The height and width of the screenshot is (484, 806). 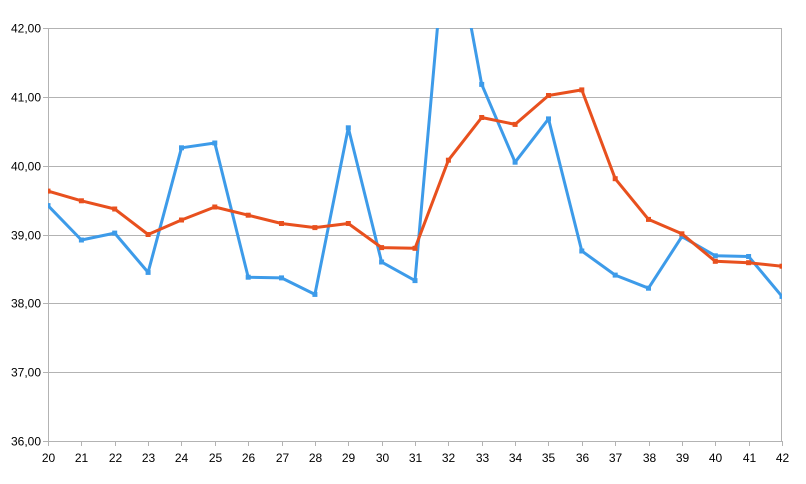 What do you see at coordinates (182, 458) in the screenshot?
I see `x-tick-label: 24` at bounding box center [182, 458].